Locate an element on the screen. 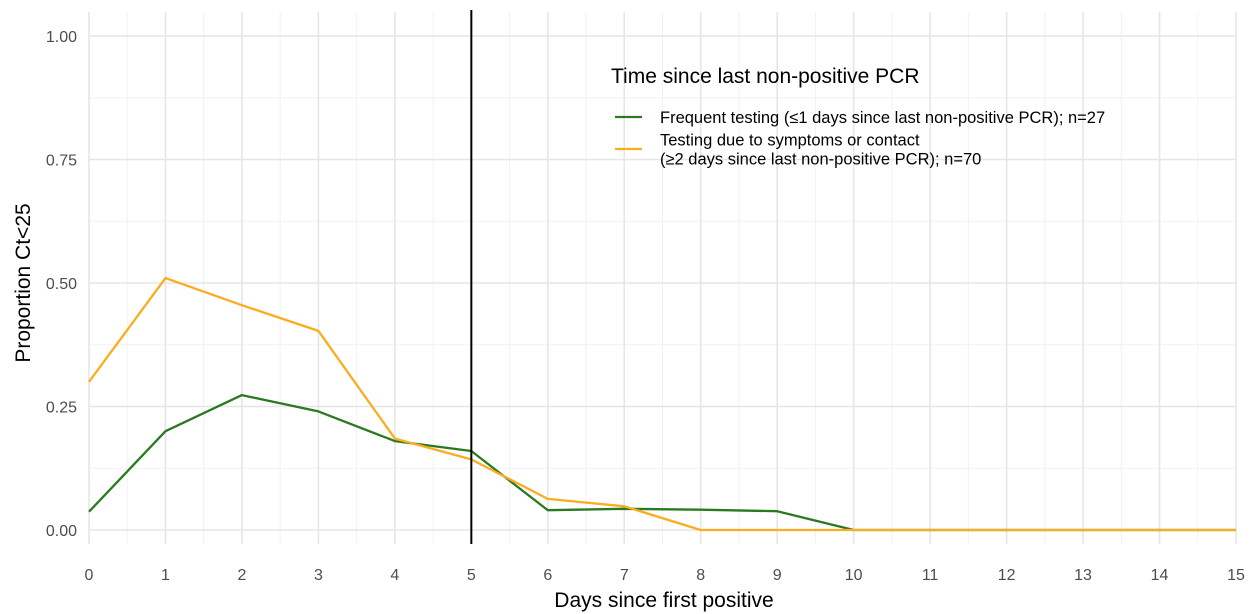 Image resolution: width=1259 pixels, height=614 pixels. x-tick-label: 15 is located at coordinates (1236, 575).